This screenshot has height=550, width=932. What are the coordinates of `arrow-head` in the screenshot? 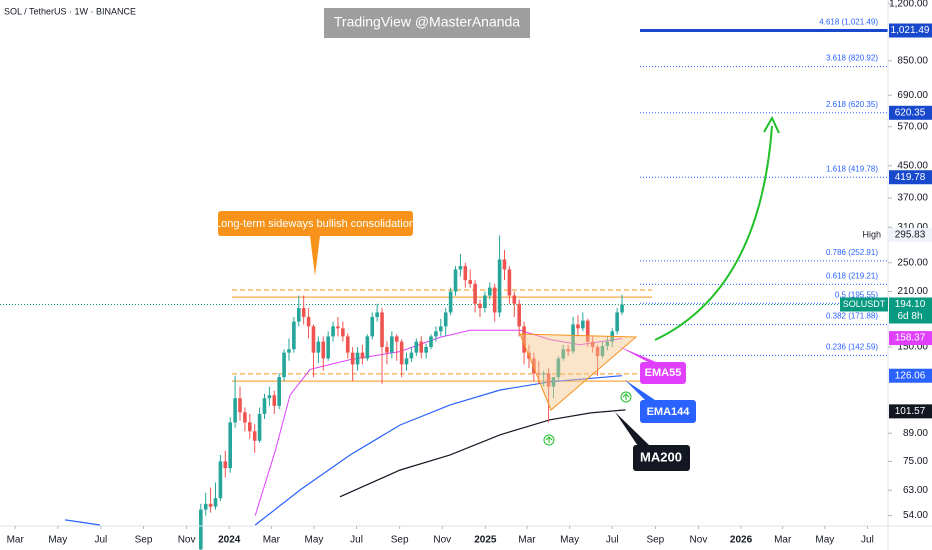 It's located at (771, 124).